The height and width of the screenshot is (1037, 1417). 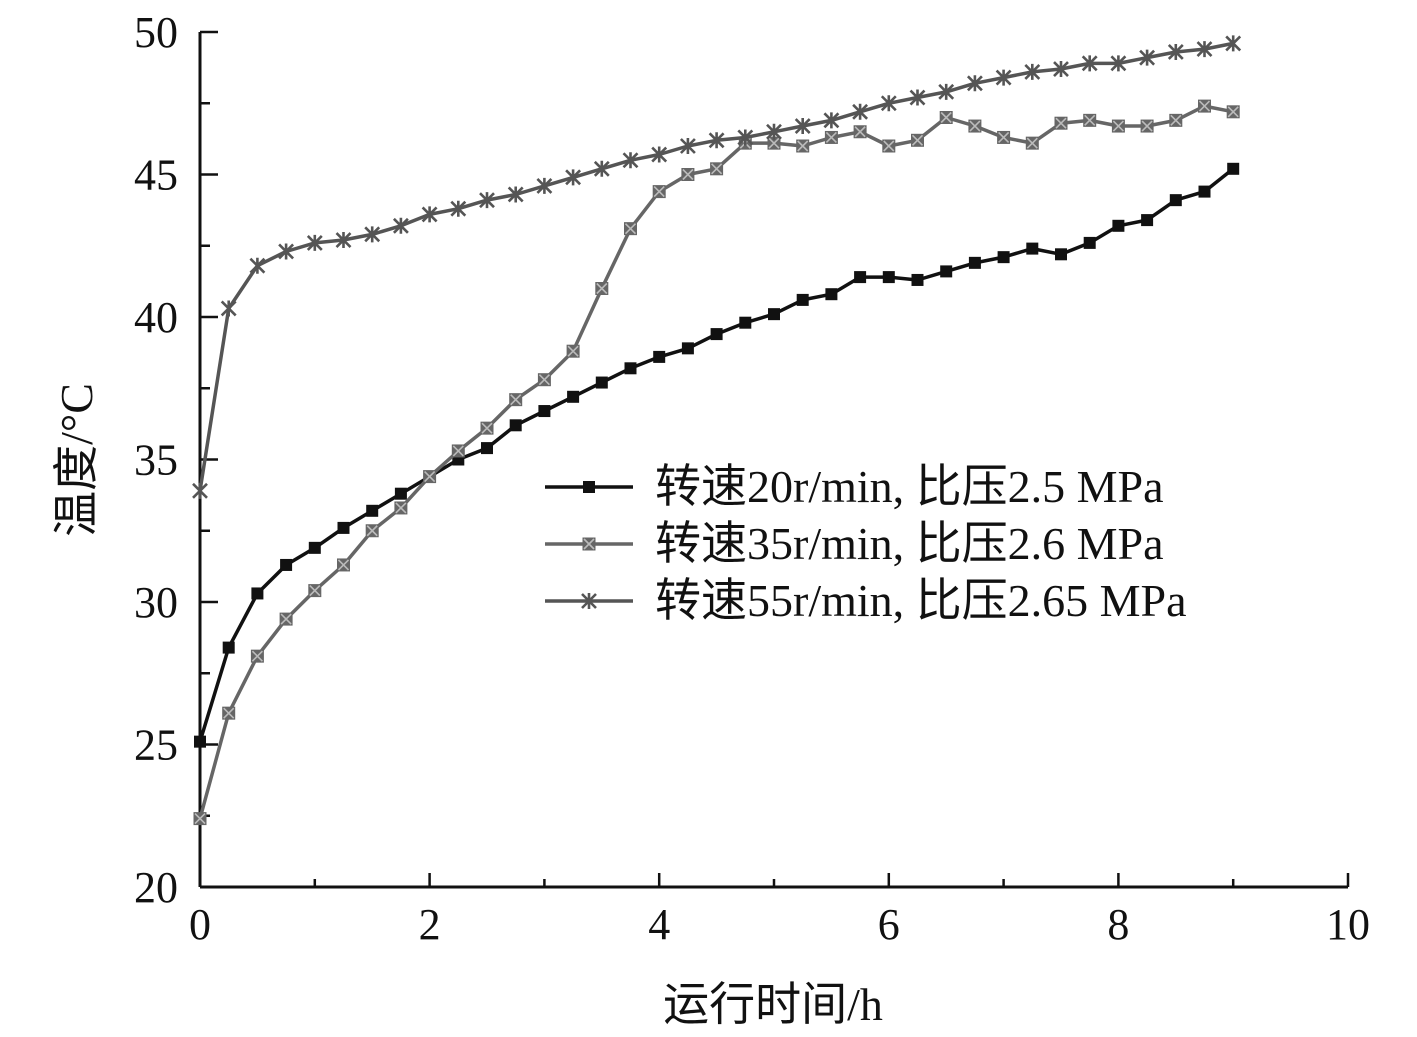 I want to click on y-tick-label: 25, so click(x=156, y=745).